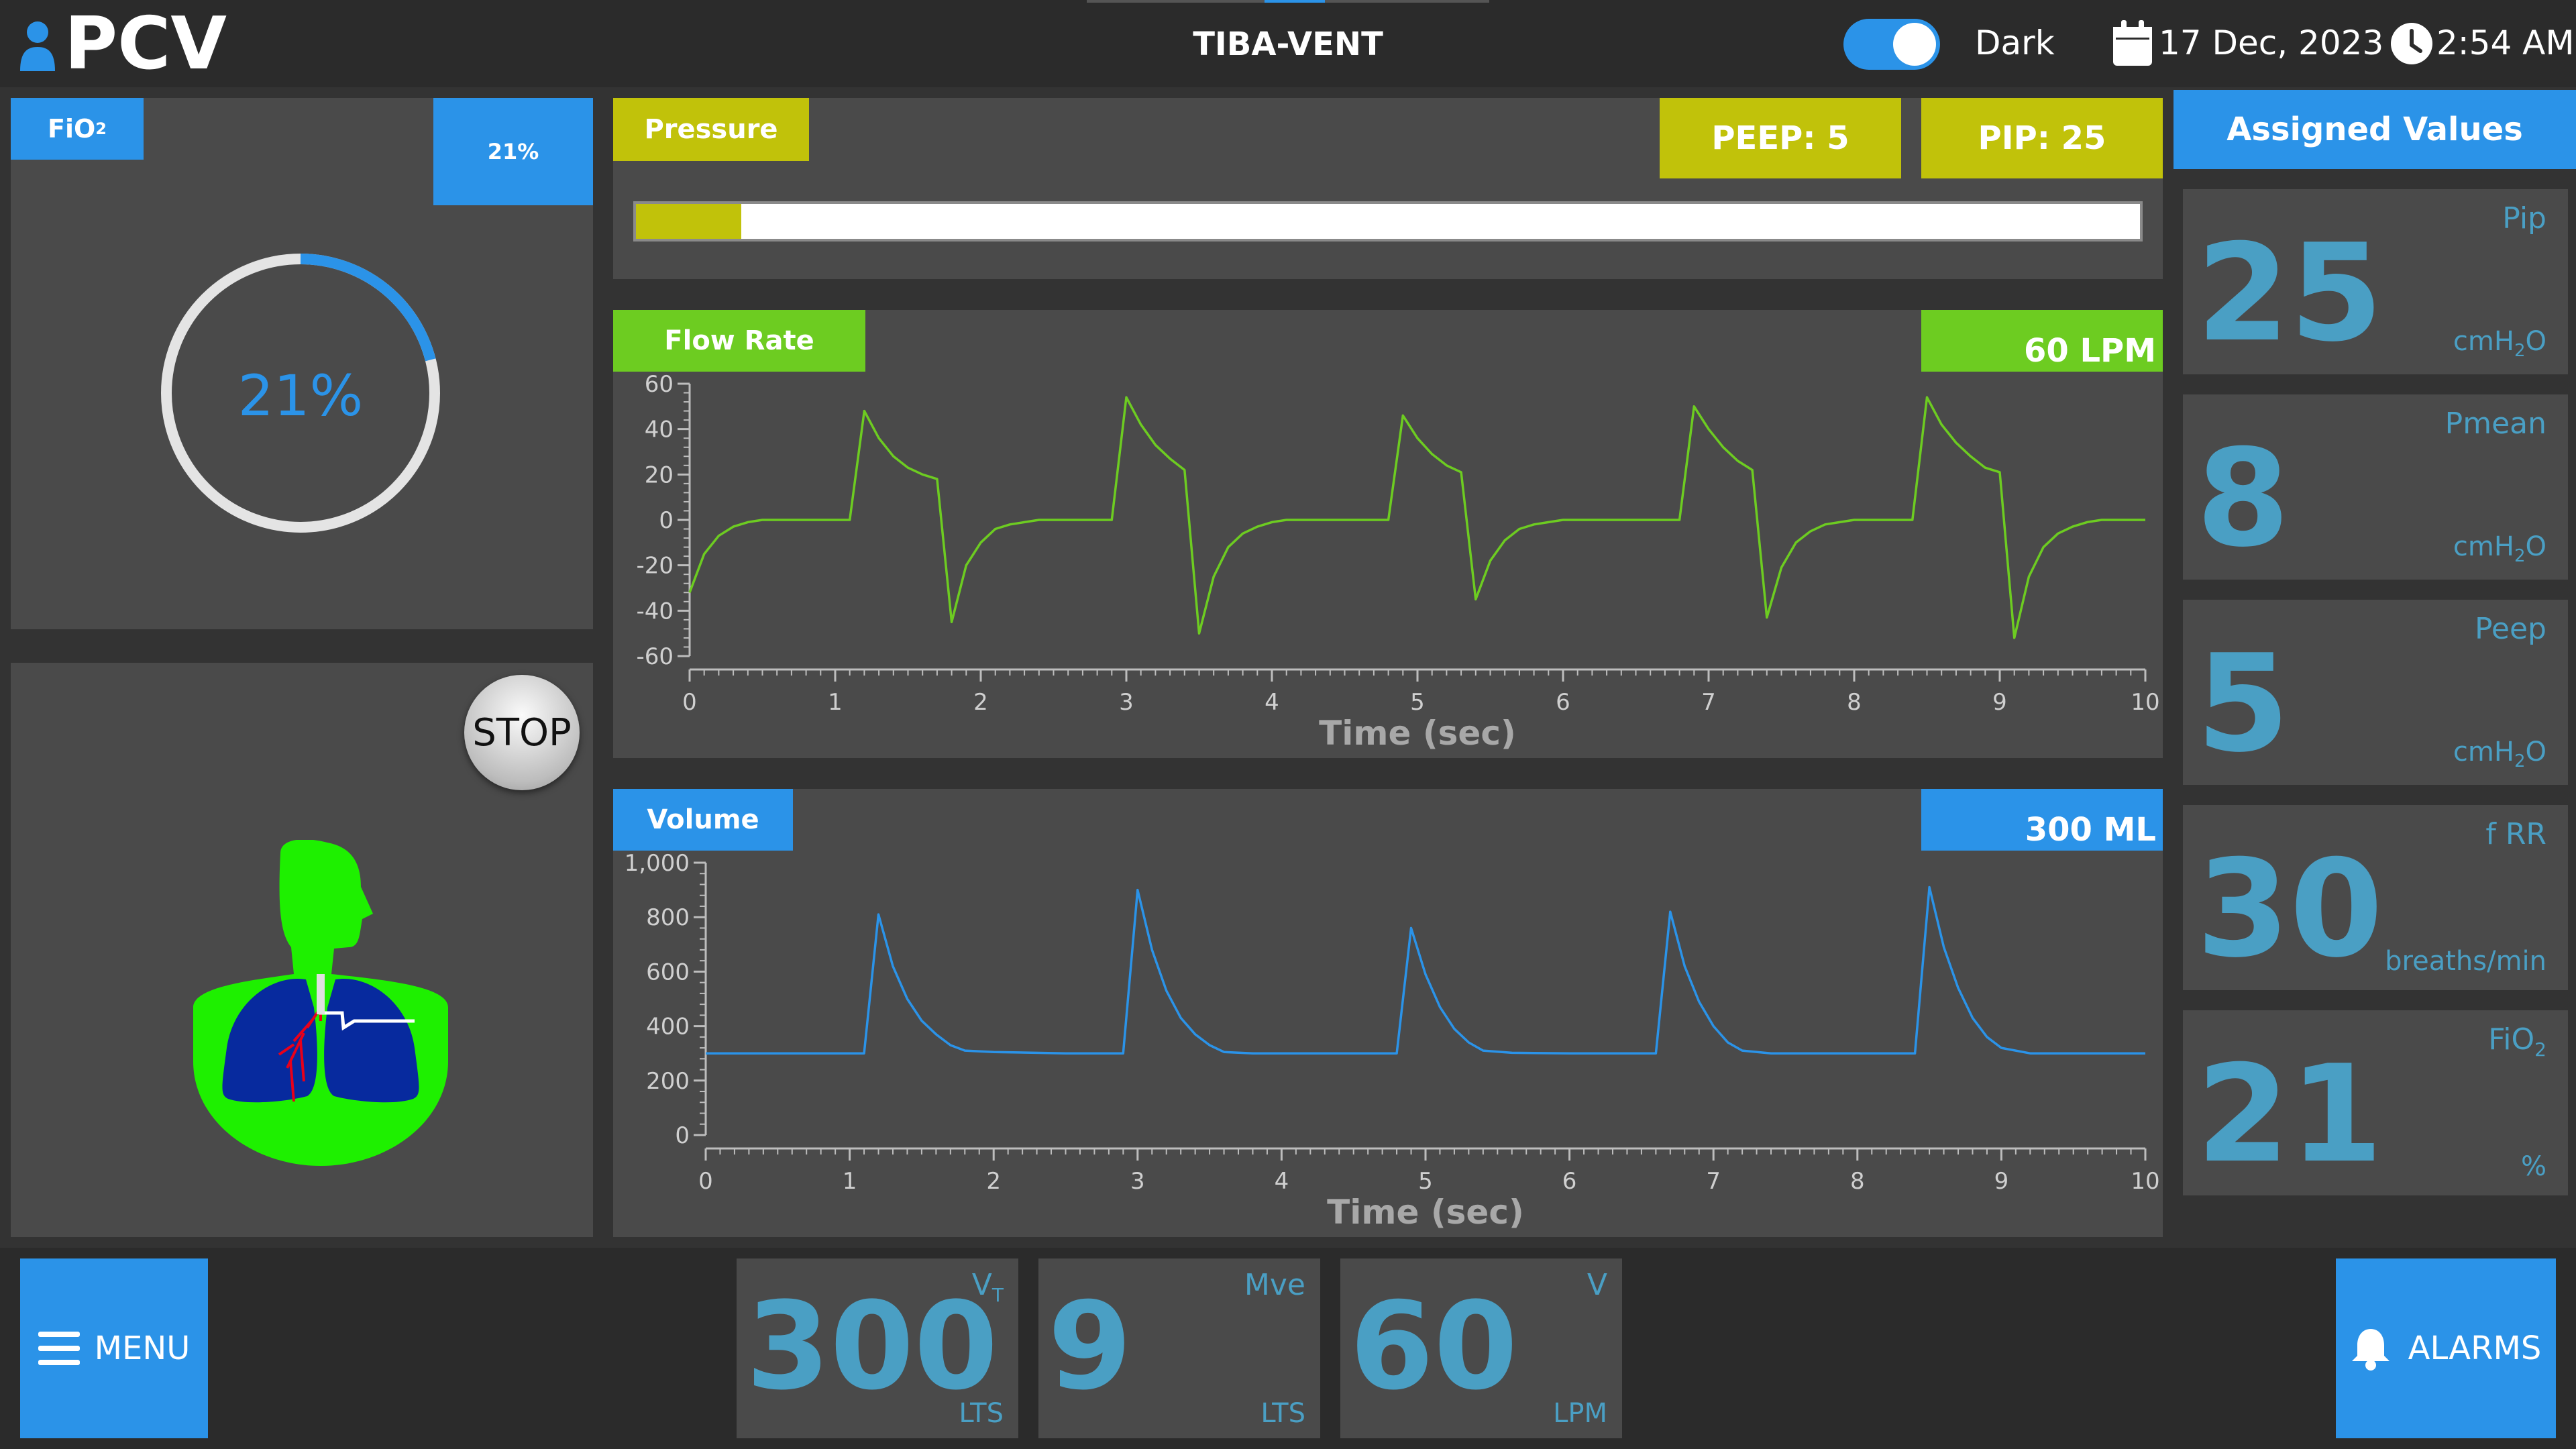 The width and height of the screenshot is (2576, 1449). What do you see at coordinates (2524, 218) in the screenshot?
I see `assigned-card-label: Pip` at bounding box center [2524, 218].